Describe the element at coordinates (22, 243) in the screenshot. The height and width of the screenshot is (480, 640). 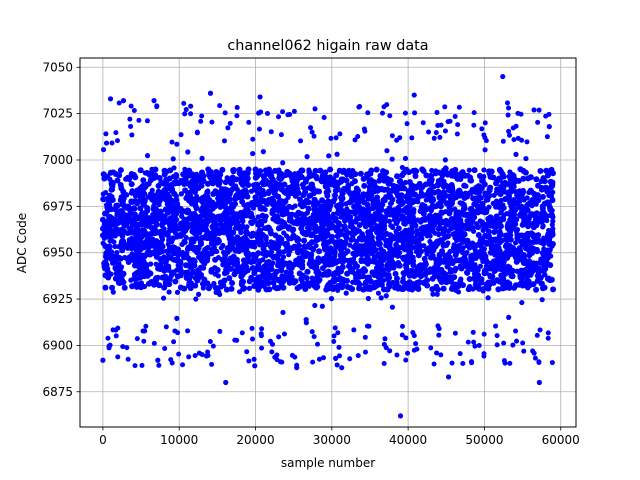
I see `y-axis-label: ADC Code` at that location.